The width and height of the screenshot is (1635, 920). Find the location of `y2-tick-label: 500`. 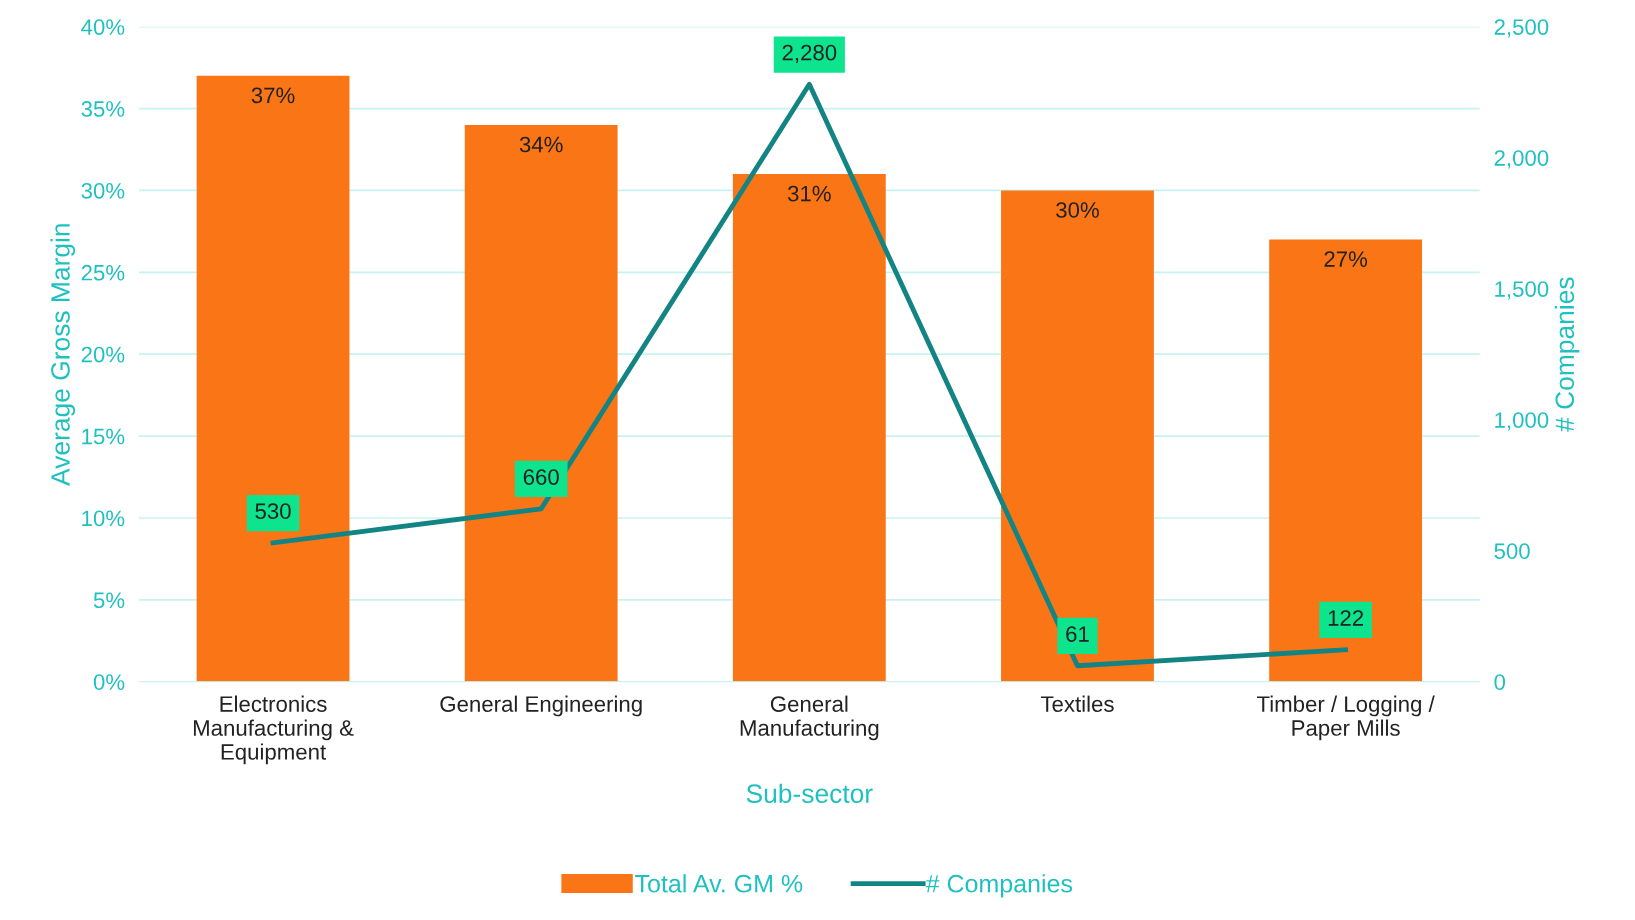

y2-tick-label: 500 is located at coordinates (1512, 551).